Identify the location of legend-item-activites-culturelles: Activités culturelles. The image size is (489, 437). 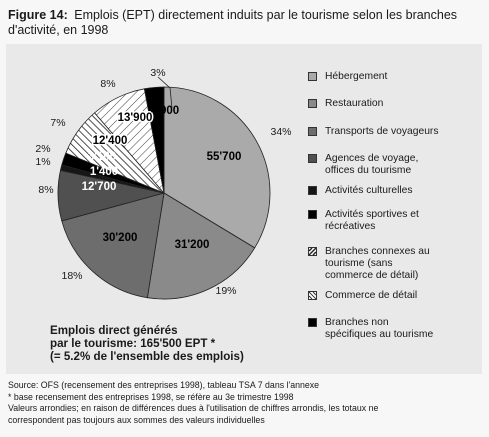
(360, 191).